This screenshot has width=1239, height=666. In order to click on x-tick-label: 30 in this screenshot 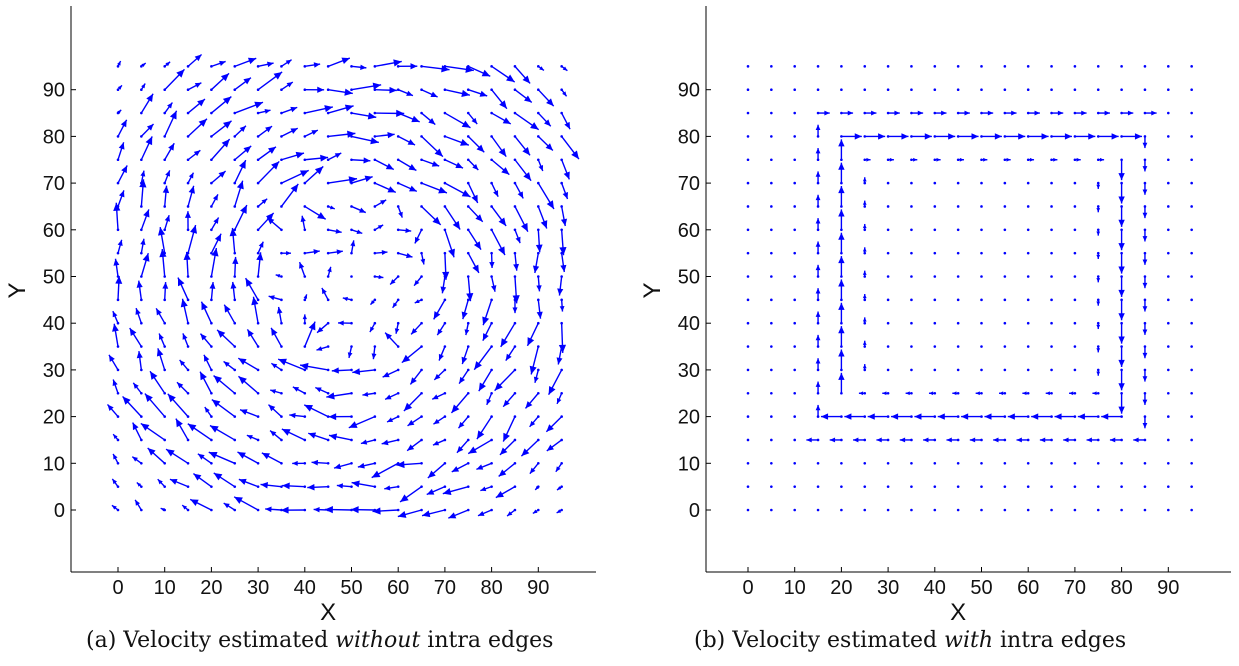, I will do `click(258, 588)`.